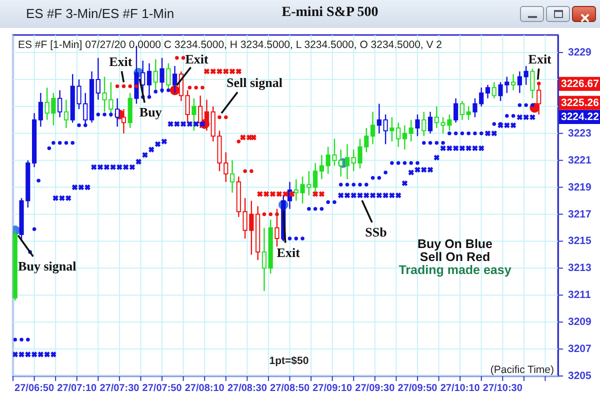 This screenshot has width=600, height=398. What do you see at coordinates (47, 266) in the screenshot?
I see `annotation: Buy signal` at bounding box center [47, 266].